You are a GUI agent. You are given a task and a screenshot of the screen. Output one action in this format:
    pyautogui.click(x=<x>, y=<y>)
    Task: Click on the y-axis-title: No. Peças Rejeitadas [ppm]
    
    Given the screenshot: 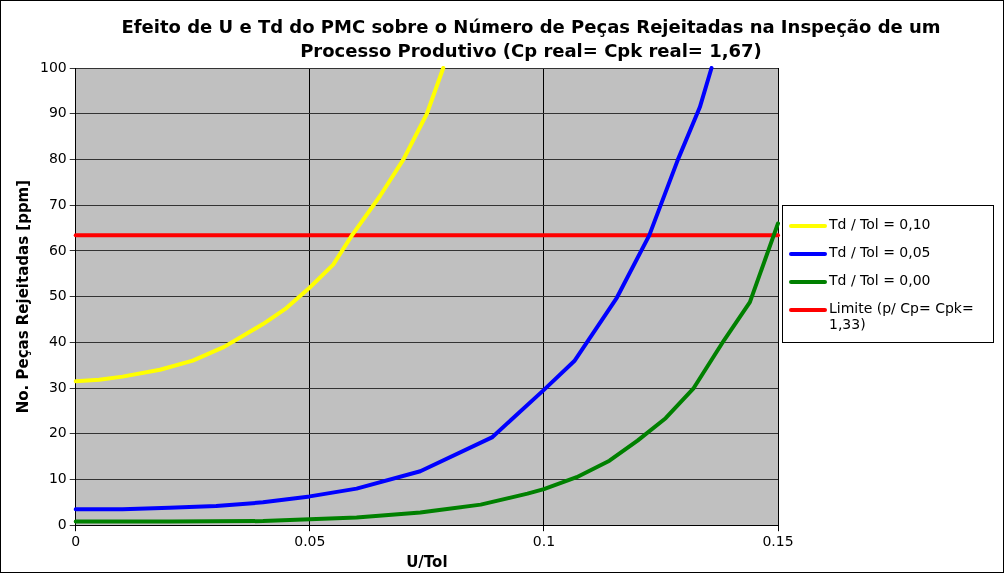 What is the action you would take?
    pyautogui.click(x=22, y=296)
    